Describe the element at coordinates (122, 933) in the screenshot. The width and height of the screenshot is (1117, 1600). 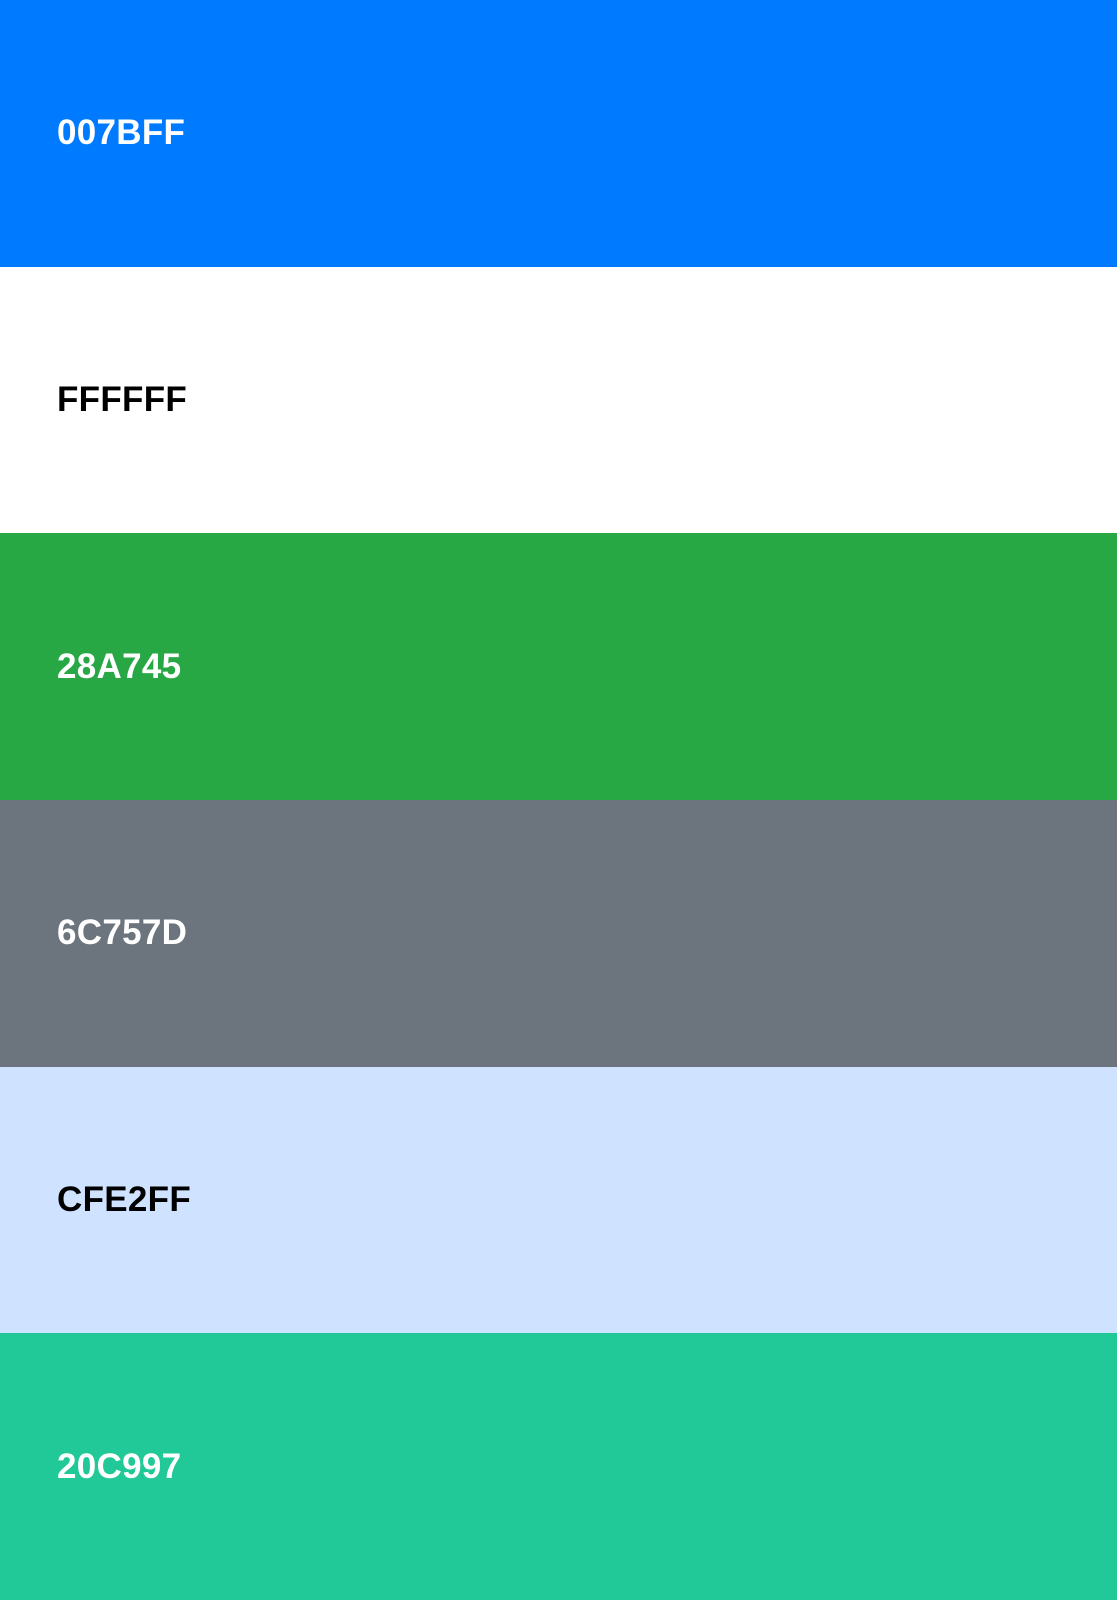
I see `swatch-hex-label: 6C757D` at that location.